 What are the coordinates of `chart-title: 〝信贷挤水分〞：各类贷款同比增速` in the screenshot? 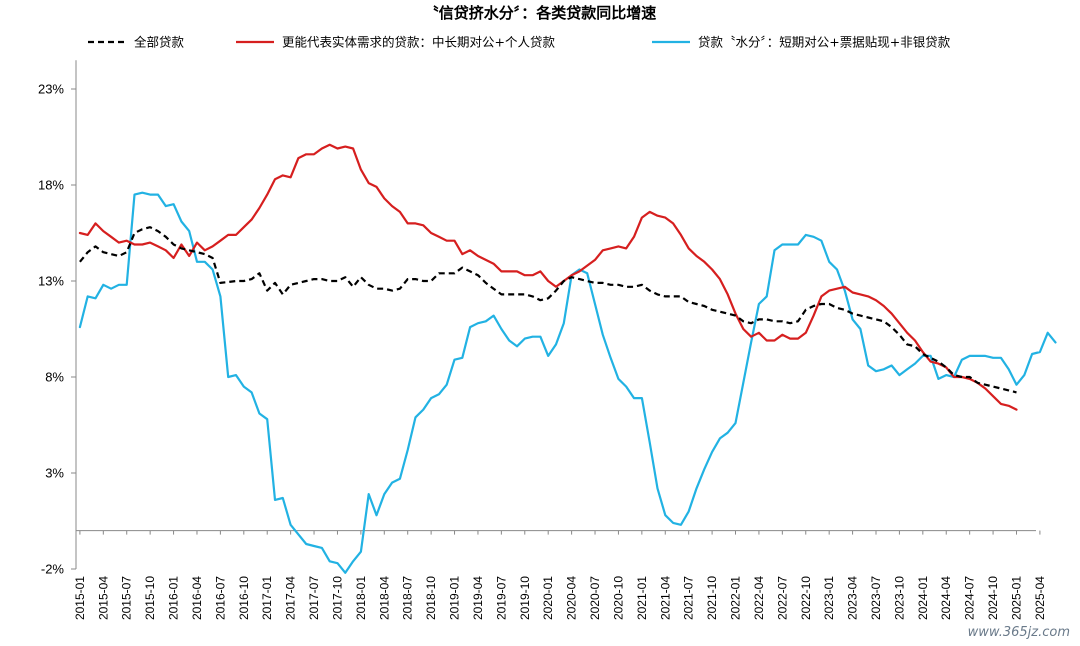 It's located at (540, 13).